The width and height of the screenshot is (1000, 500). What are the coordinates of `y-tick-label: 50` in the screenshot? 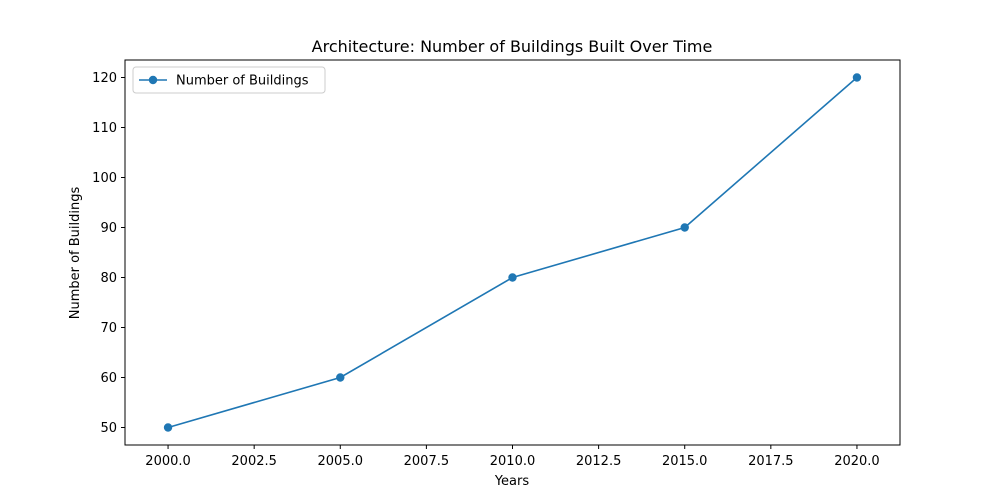 It's located at (108, 428).